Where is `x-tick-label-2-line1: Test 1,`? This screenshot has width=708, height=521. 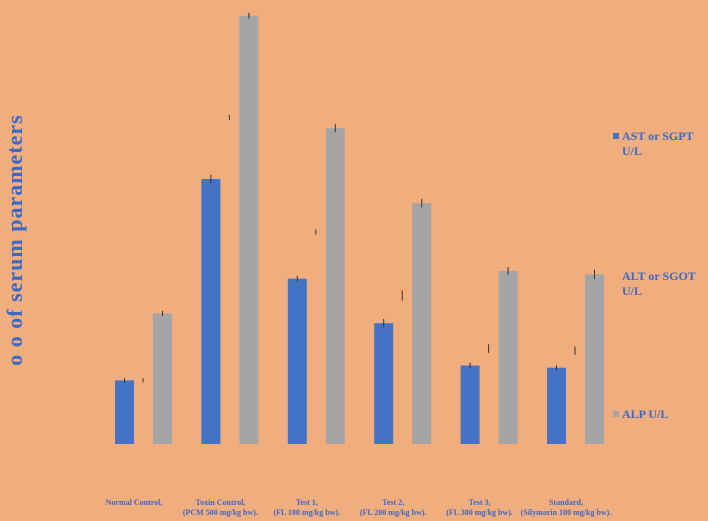
x-tick-label-2-line1: Test 1, is located at coordinates (307, 502).